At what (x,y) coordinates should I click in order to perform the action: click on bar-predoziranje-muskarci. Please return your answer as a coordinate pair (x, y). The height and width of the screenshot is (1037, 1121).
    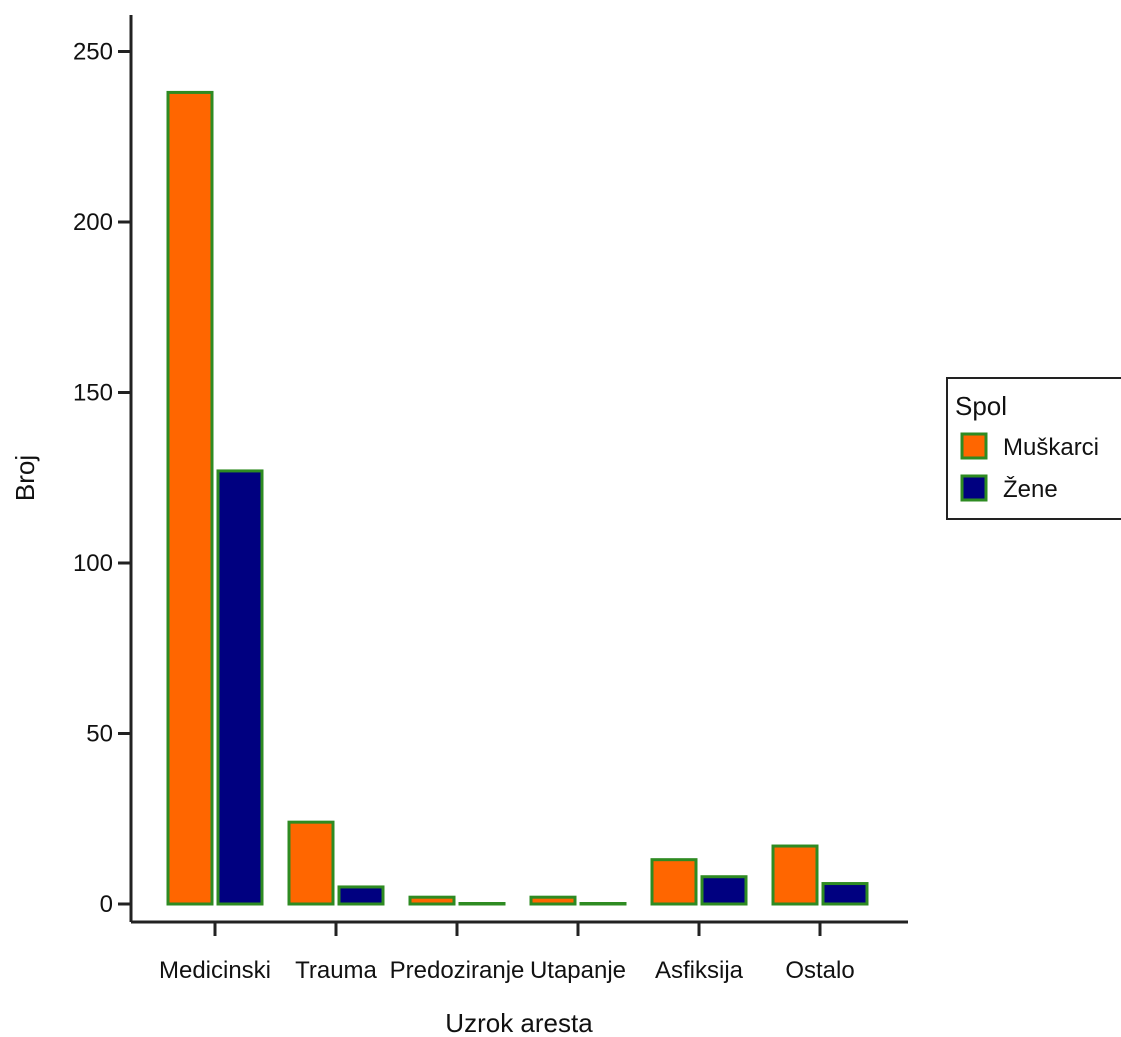
    Looking at the image, I should click on (432, 900).